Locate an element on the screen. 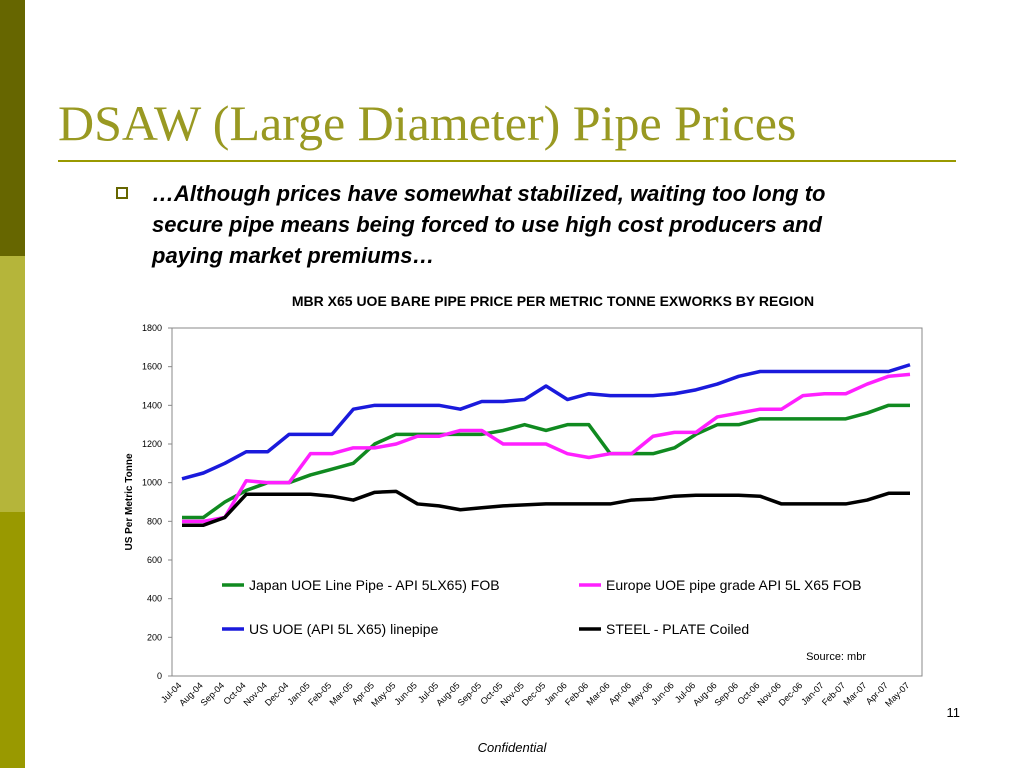 The height and width of the screenshot is (768, 1024). y-tick-label: 800 is located at coordinates (154, 521).